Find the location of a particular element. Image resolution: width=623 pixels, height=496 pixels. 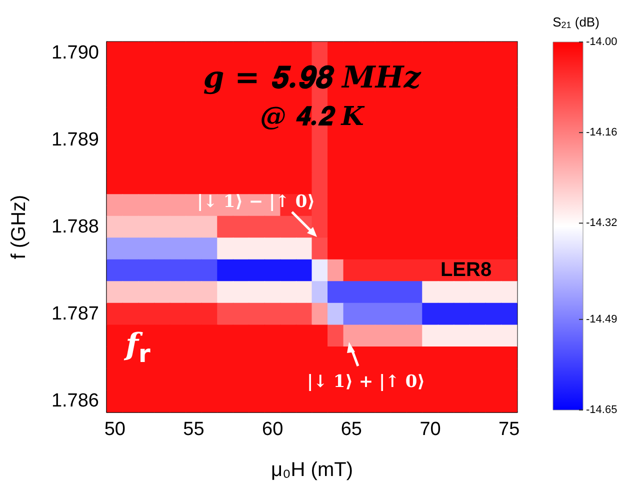

annotation: |↓ 𝟏⟩ + |↑ 𝟎⟩ is located at coordinates (366, 382).